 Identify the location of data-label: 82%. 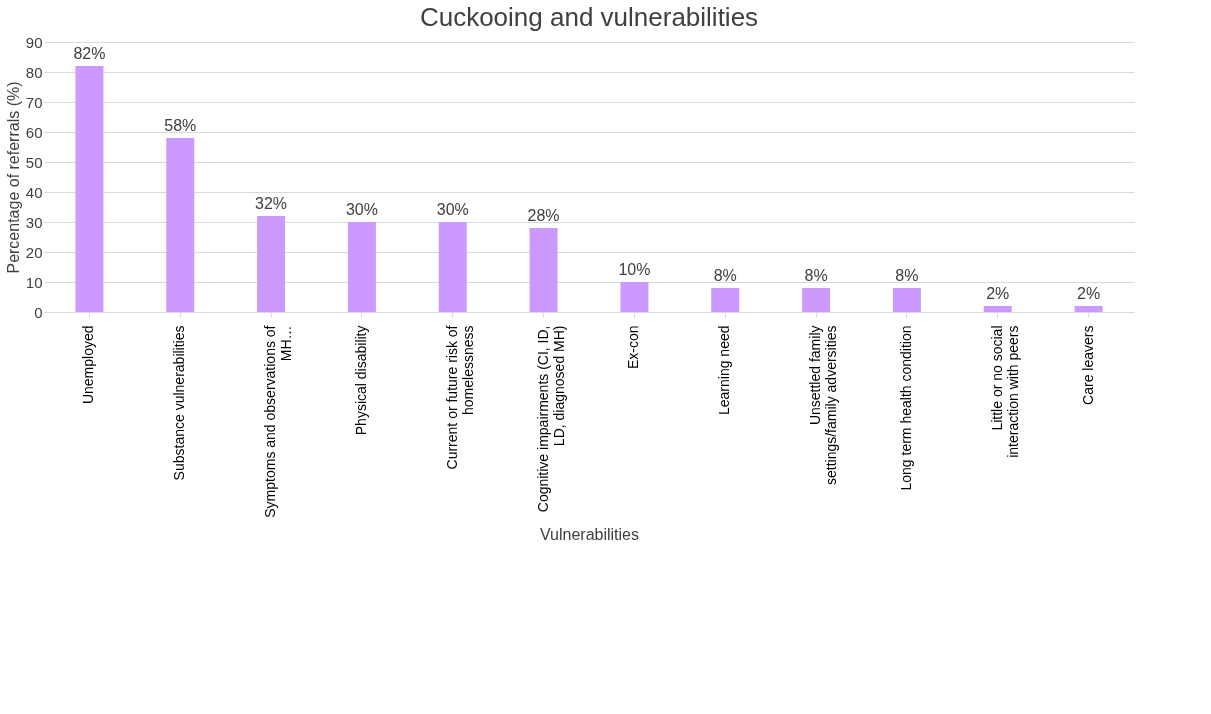
(89, 53).